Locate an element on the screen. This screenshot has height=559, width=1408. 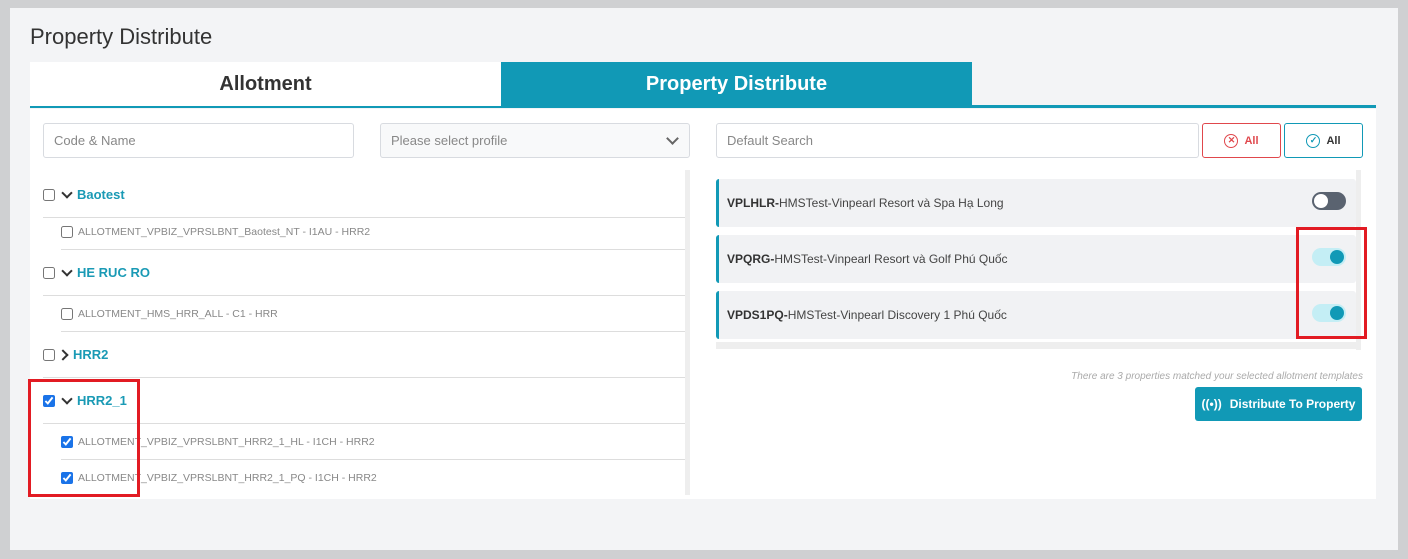
tab-bar: Allotment Property Distribute is located at coordinates (703, 85).